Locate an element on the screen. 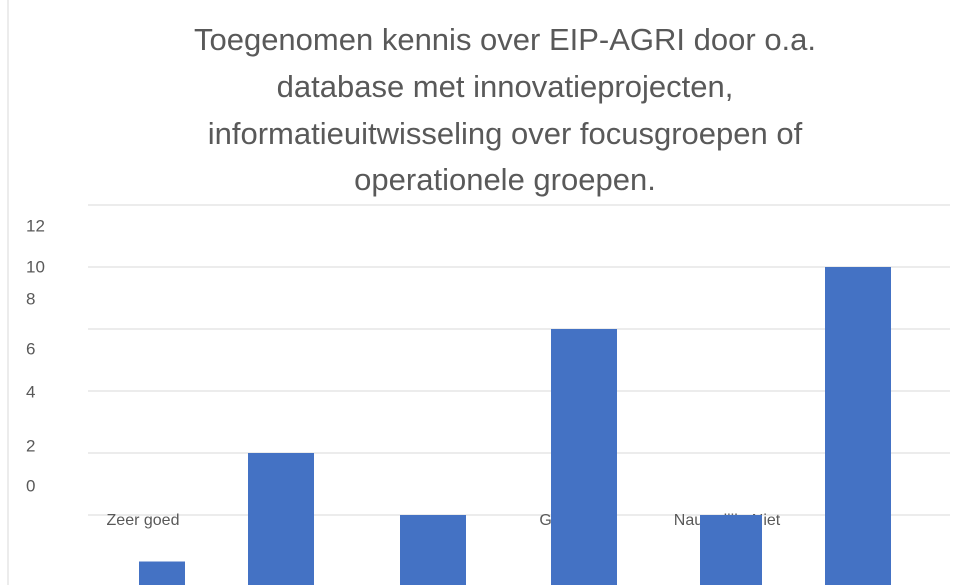 This screenshot has height=585, width=958. y-tick-label: 10 is located at coordinates (35, 266).